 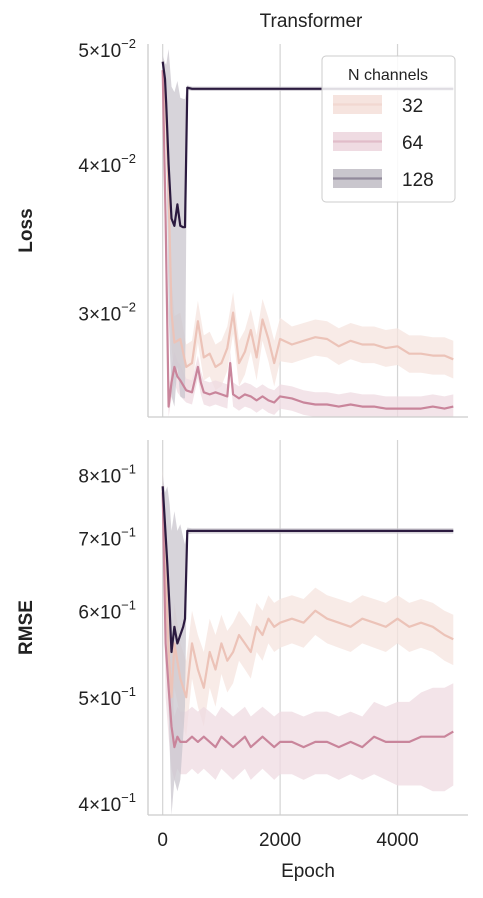 What do you see at coordinates (162, 840) in the screenshot?
I see `x-tick-label: 0` at bounding box center [162, 840].